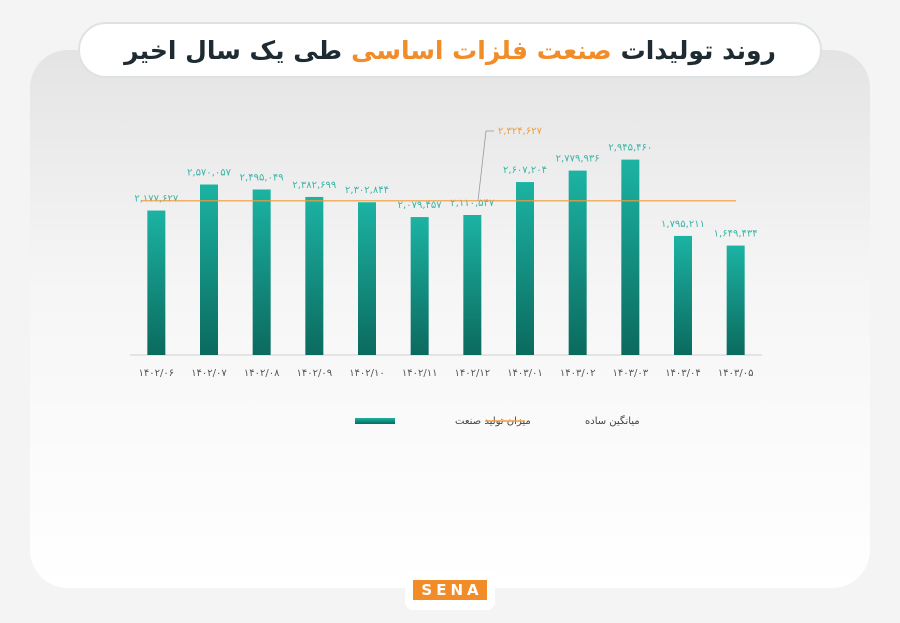  What do you see at coordinates (578, 159) in the screenshot?
I see `value-label: ۲,۷۷۹,۹۳۶` at bounding box center [578, 159].